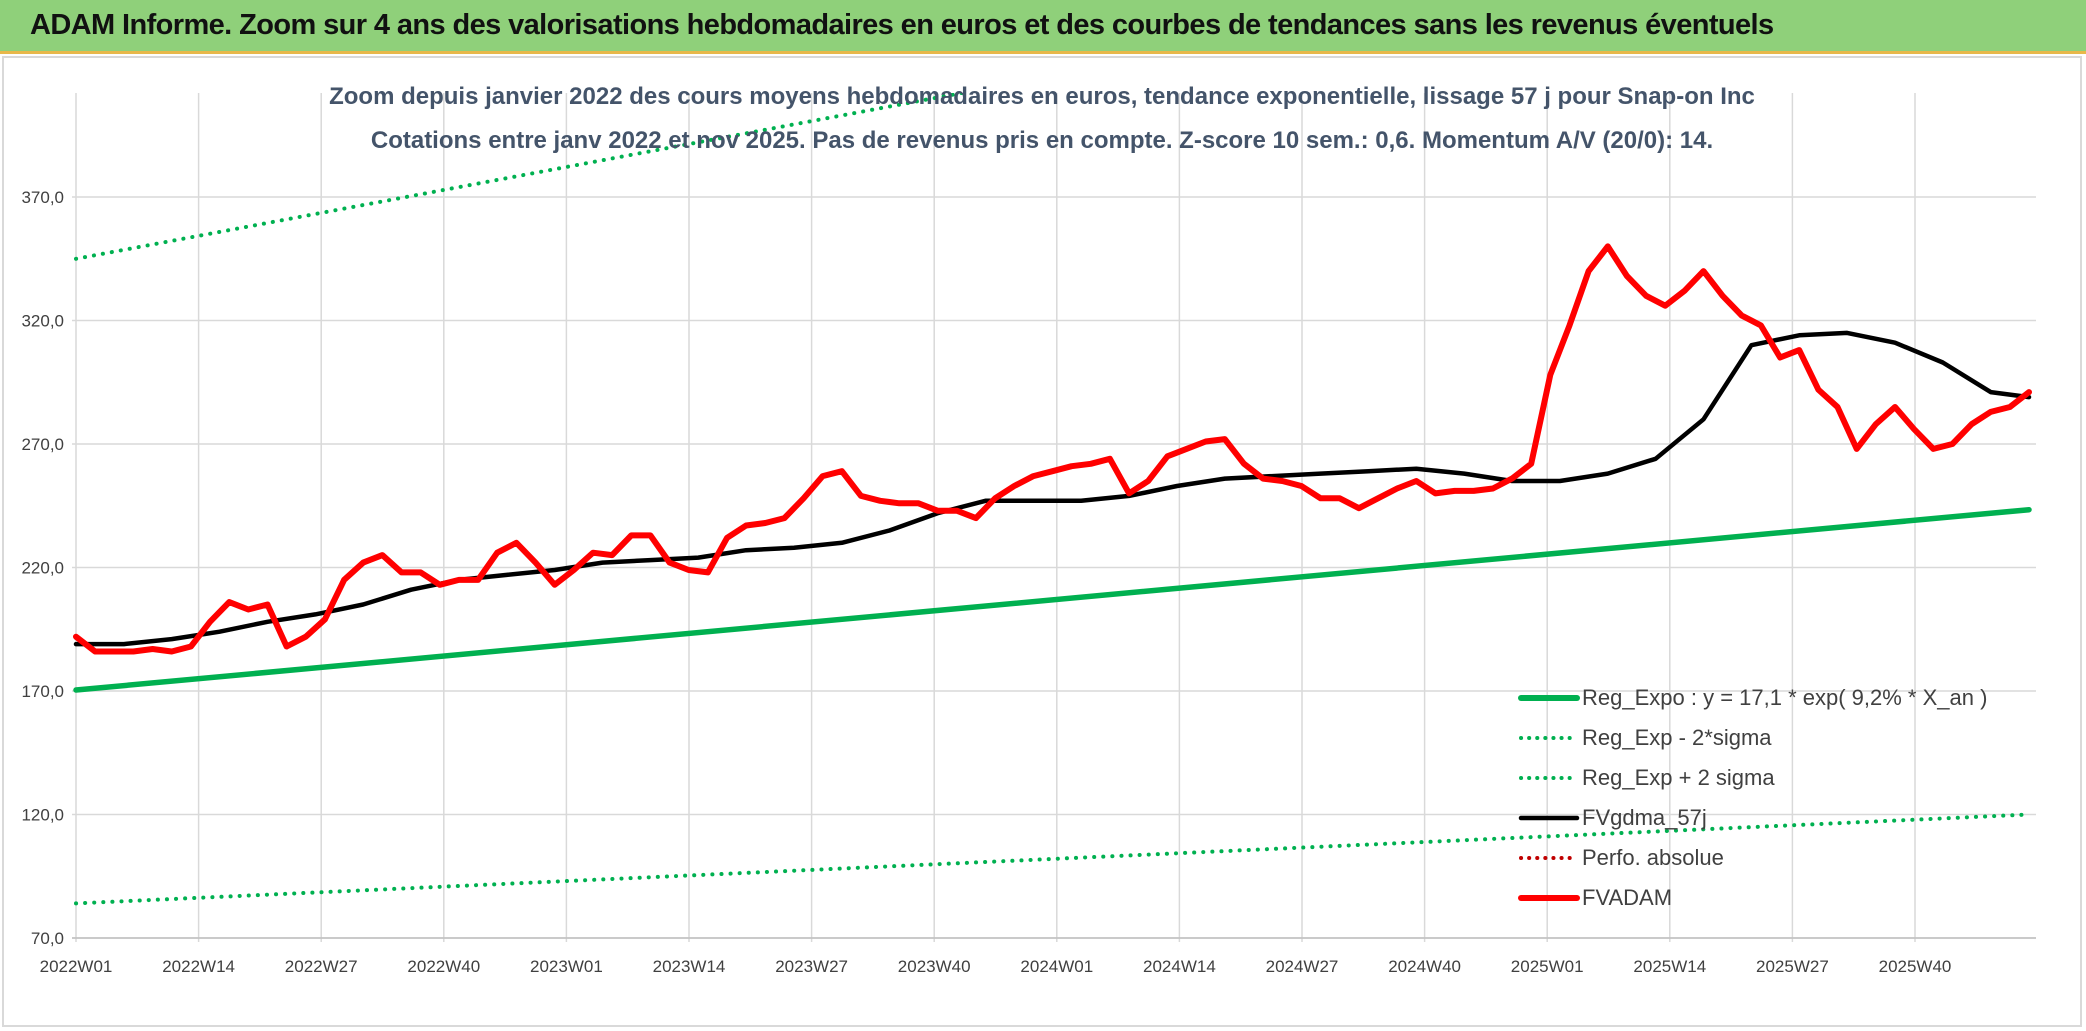  What do you see at coordinates (76, 966) in the screenshot?
I see `x-tick-label: 2022W01` at bounding box center [76, 966].